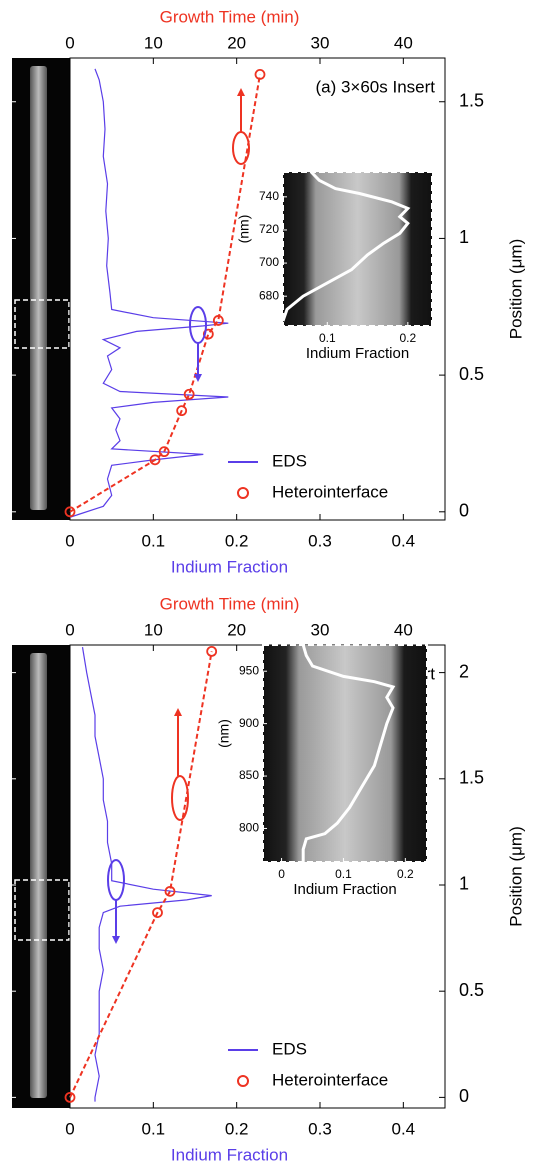 This screenshot has width=533, height=1174. I want to click on y-tick-label: 800, so click(249, 828).